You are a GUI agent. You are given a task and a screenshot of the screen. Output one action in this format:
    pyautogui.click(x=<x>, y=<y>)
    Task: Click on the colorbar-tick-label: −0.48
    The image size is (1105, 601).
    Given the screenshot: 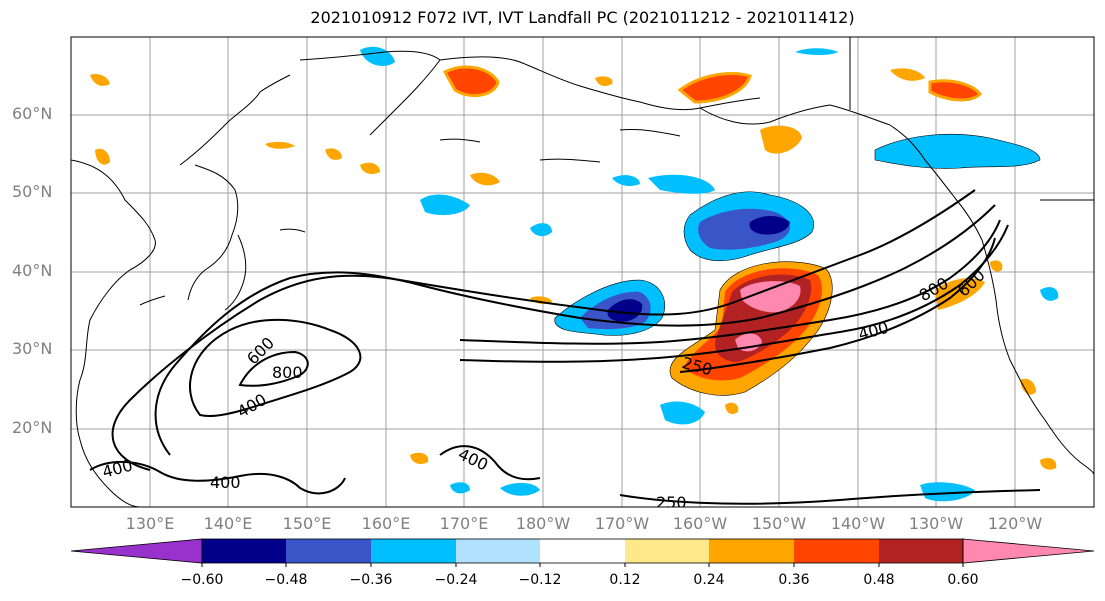 What is the action you would take?
    pyautogui.click(x=286, y=580)
    